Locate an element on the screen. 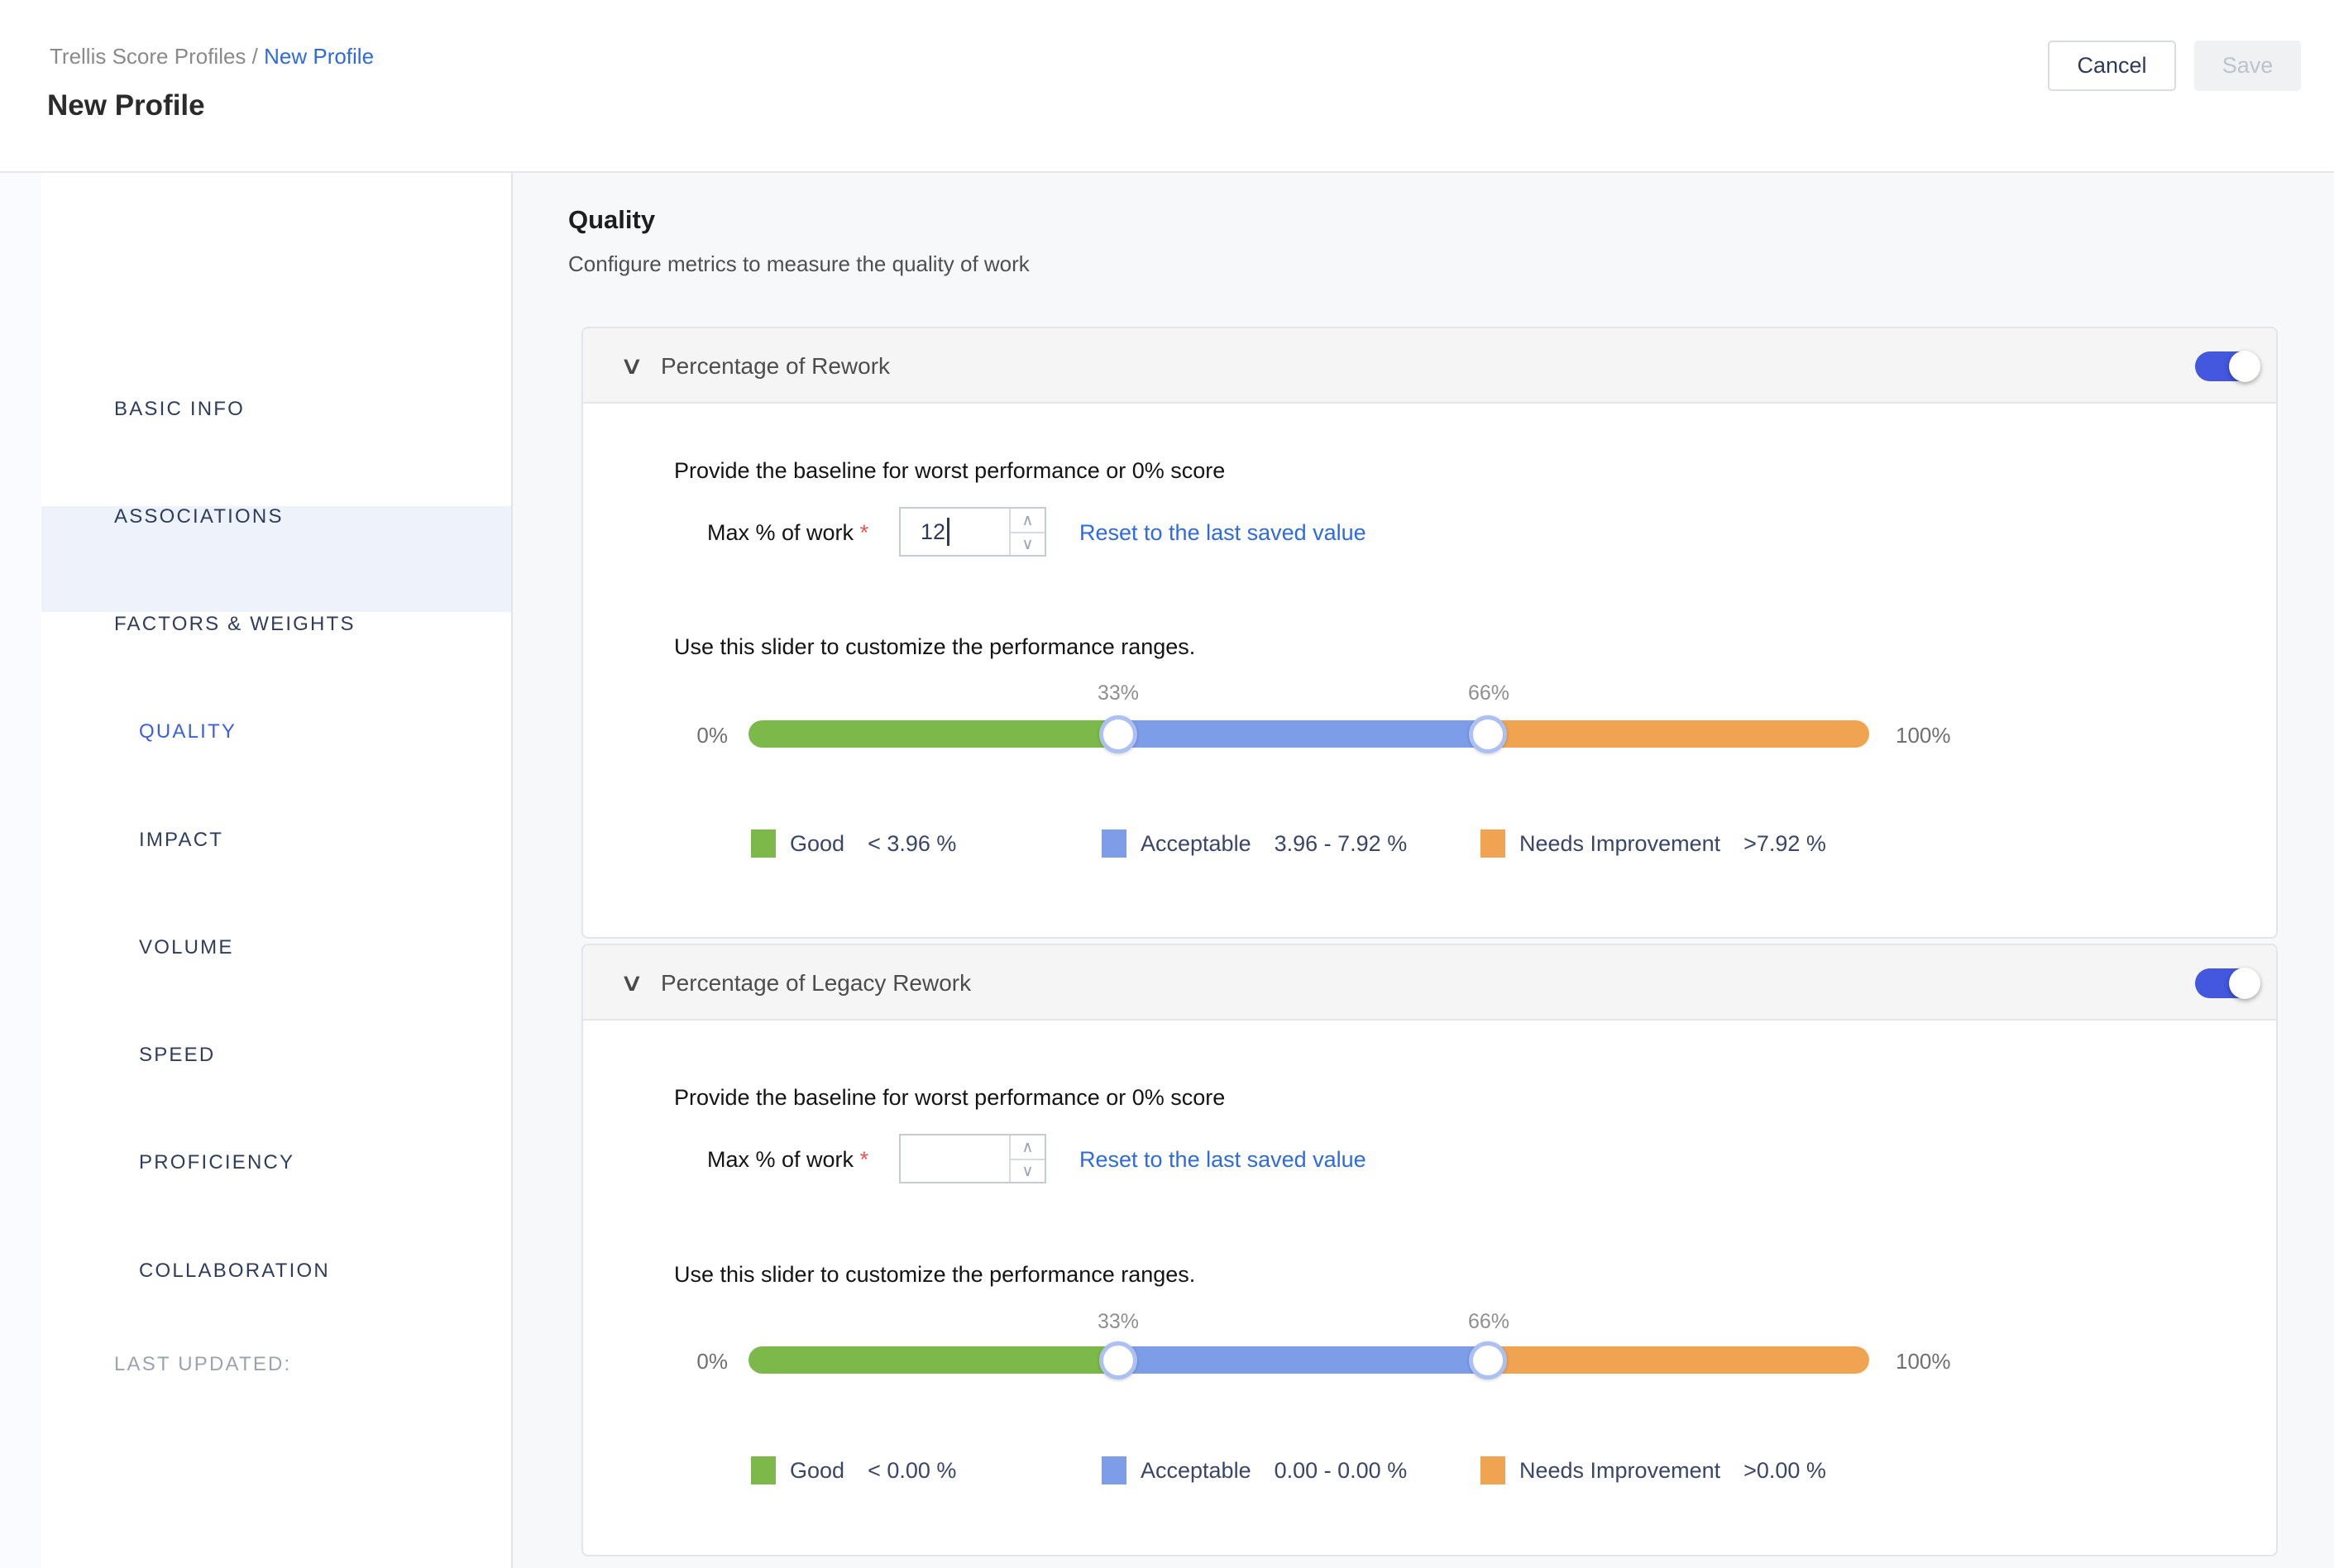 This screenshot has height=1568, width=2334. metric-card-header: ∨ Percentage of Rework is located at coordinates (1429, 366).